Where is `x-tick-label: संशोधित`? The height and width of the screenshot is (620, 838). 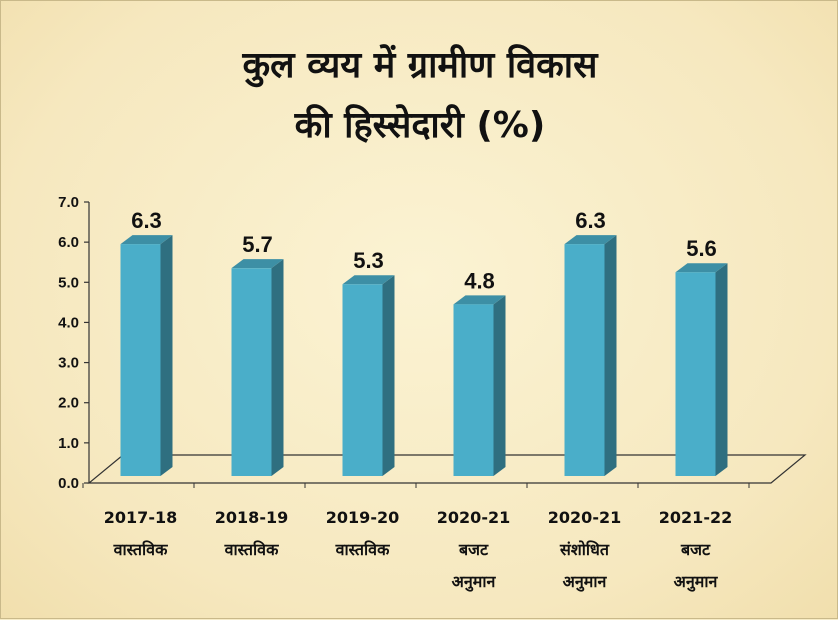 x-tick-label: संशोधित is located at coordinates (584, 549).